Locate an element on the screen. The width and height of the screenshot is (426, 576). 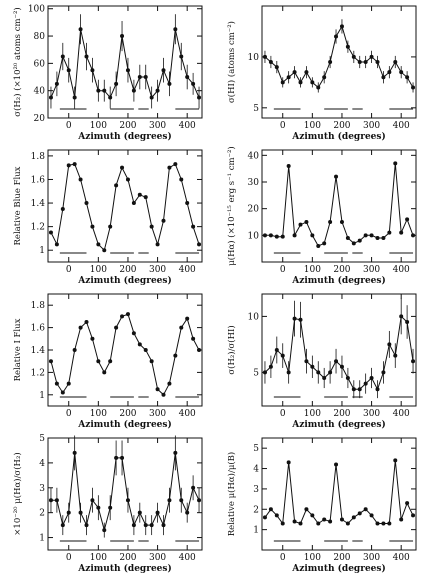
x-tick-label: 100 is located at coordinates (312, 414).